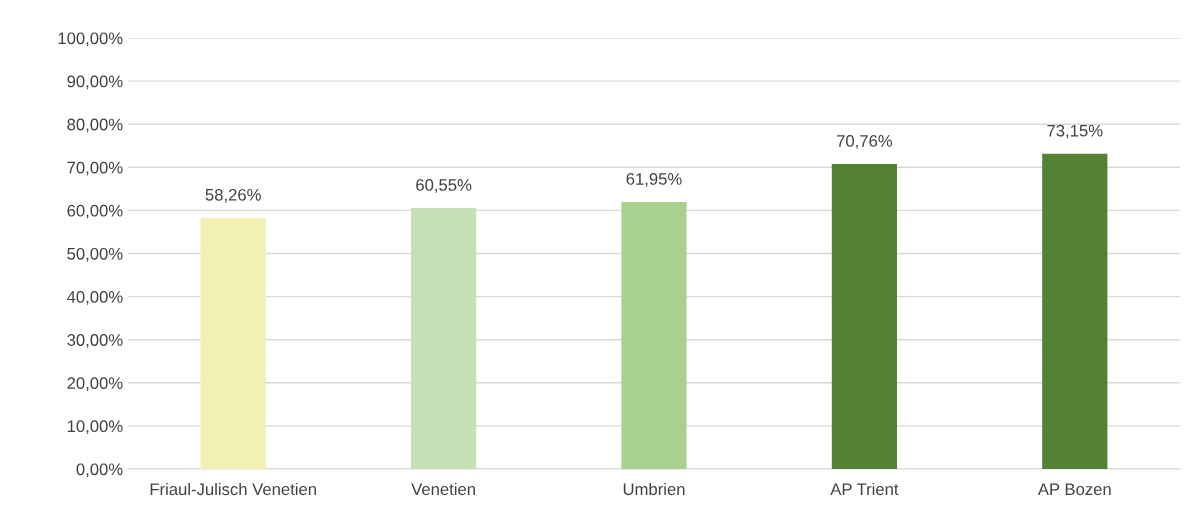 The height and width of the screenshot is (521, 1204). Describe the element at coordinates (95, 384) in the screenshot. I see `y-tick-label: 20,00%` at that location.